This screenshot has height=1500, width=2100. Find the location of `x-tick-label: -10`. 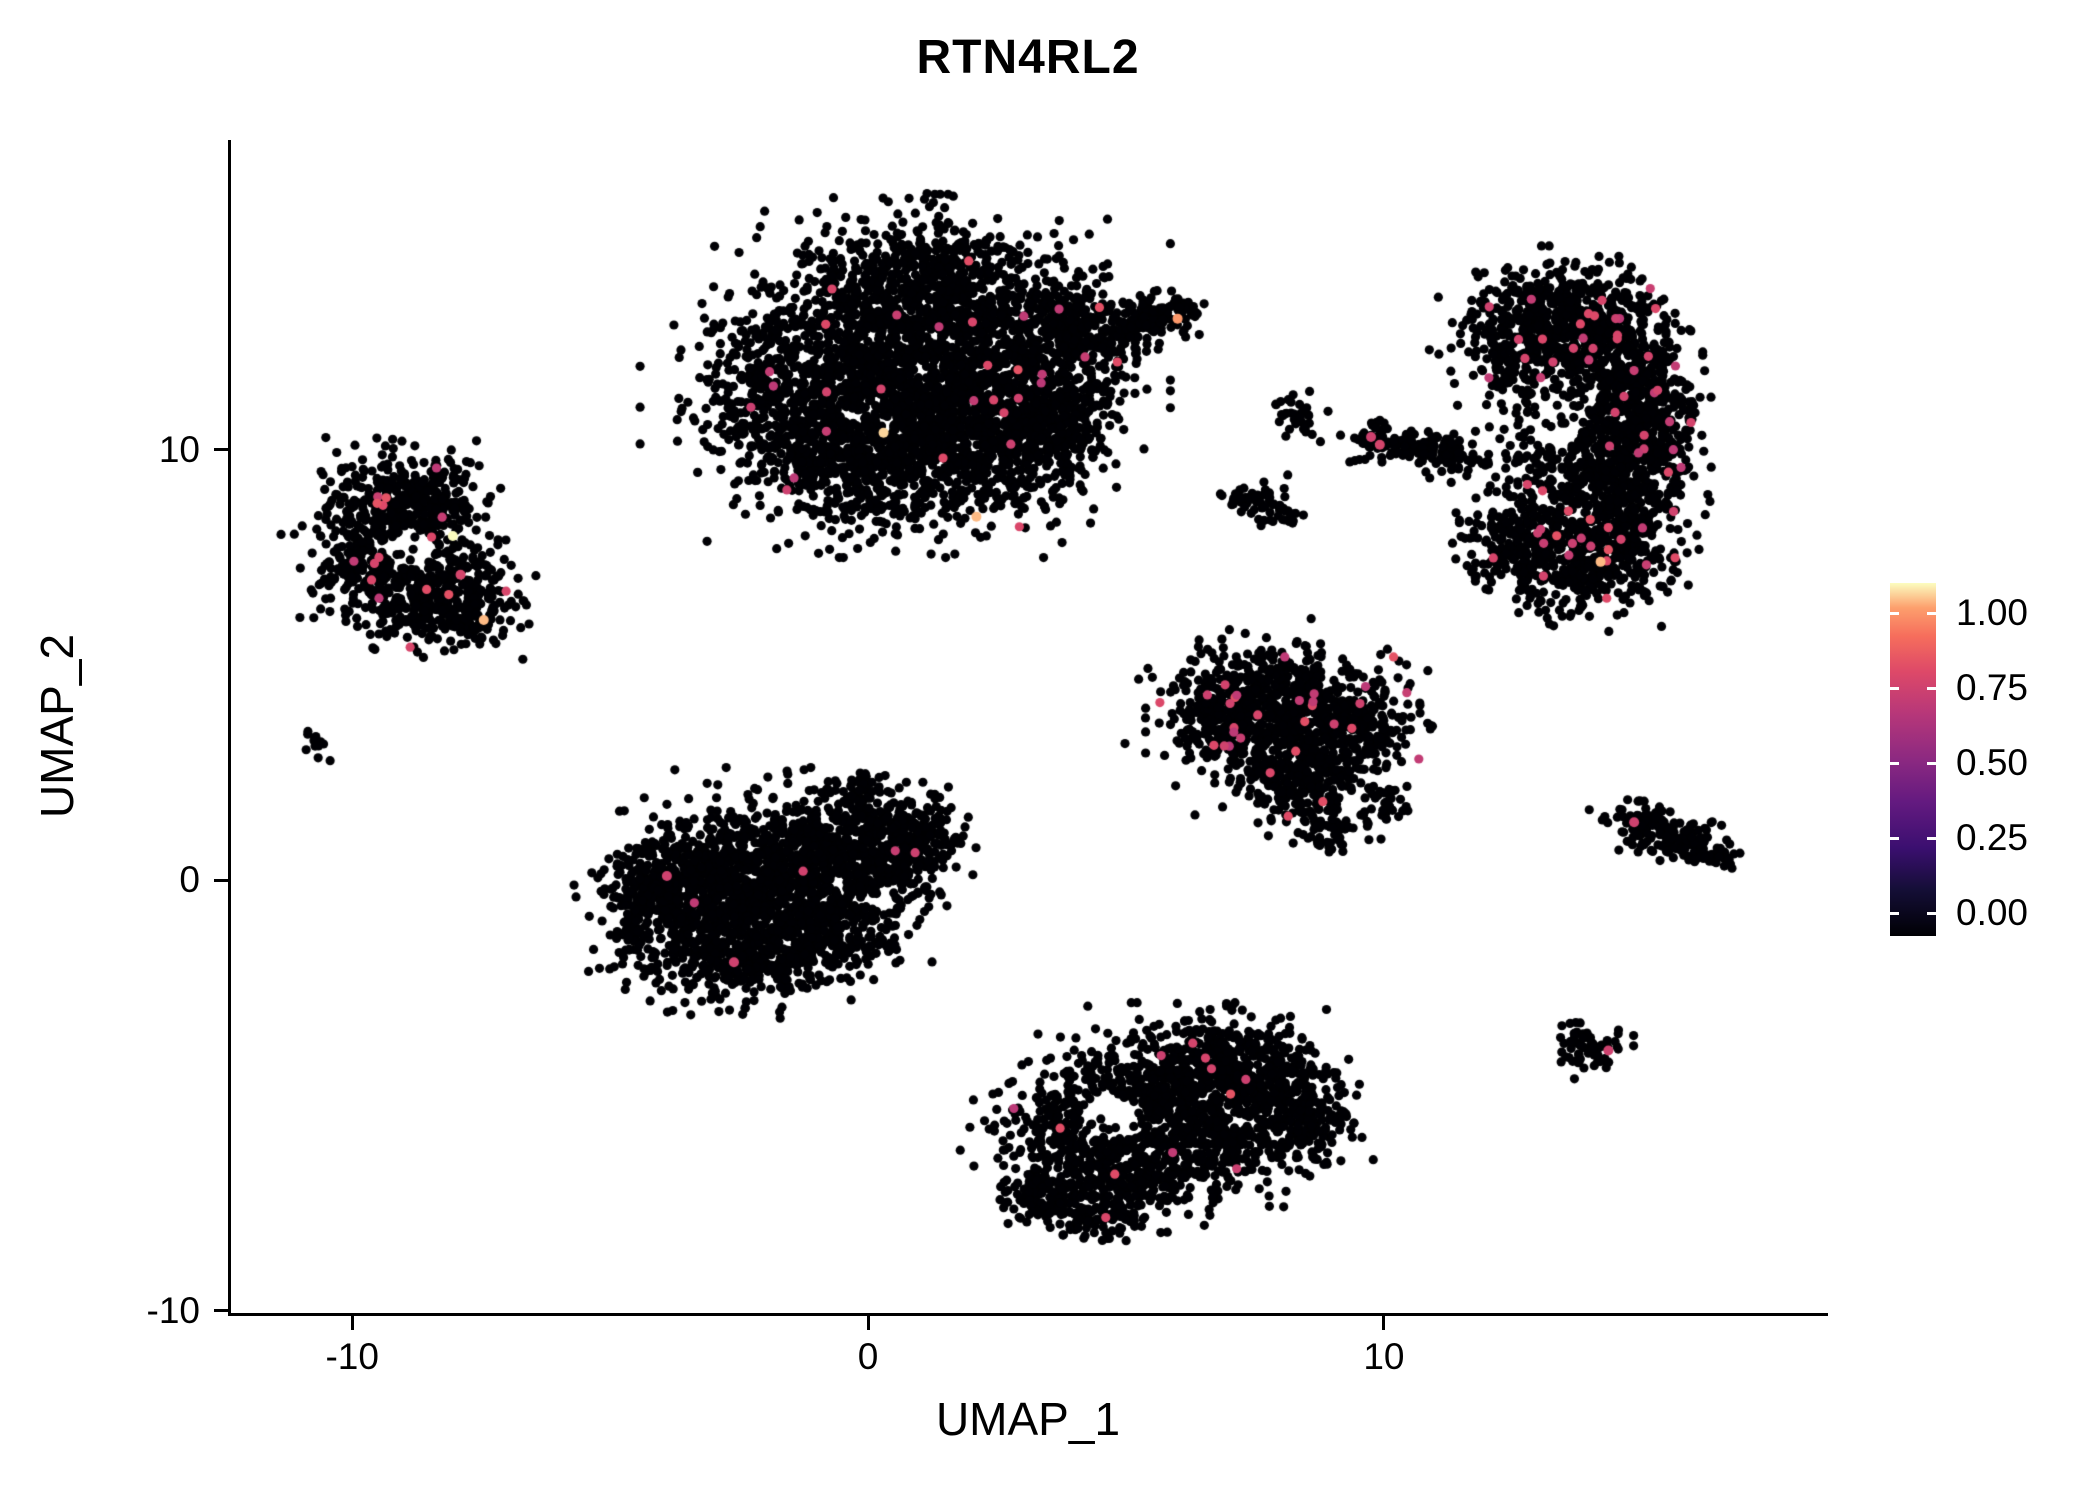

x-tick-label: -10 is located at coordinates (352, 1356).